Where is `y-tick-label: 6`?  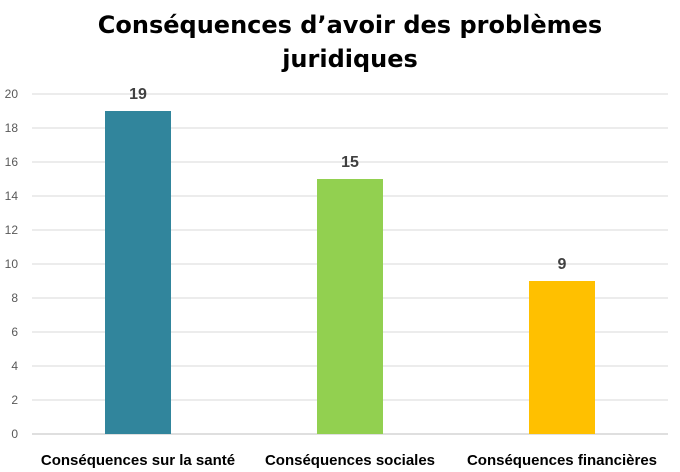
y-tick-label: 6 is located at coordinates (14, 332).